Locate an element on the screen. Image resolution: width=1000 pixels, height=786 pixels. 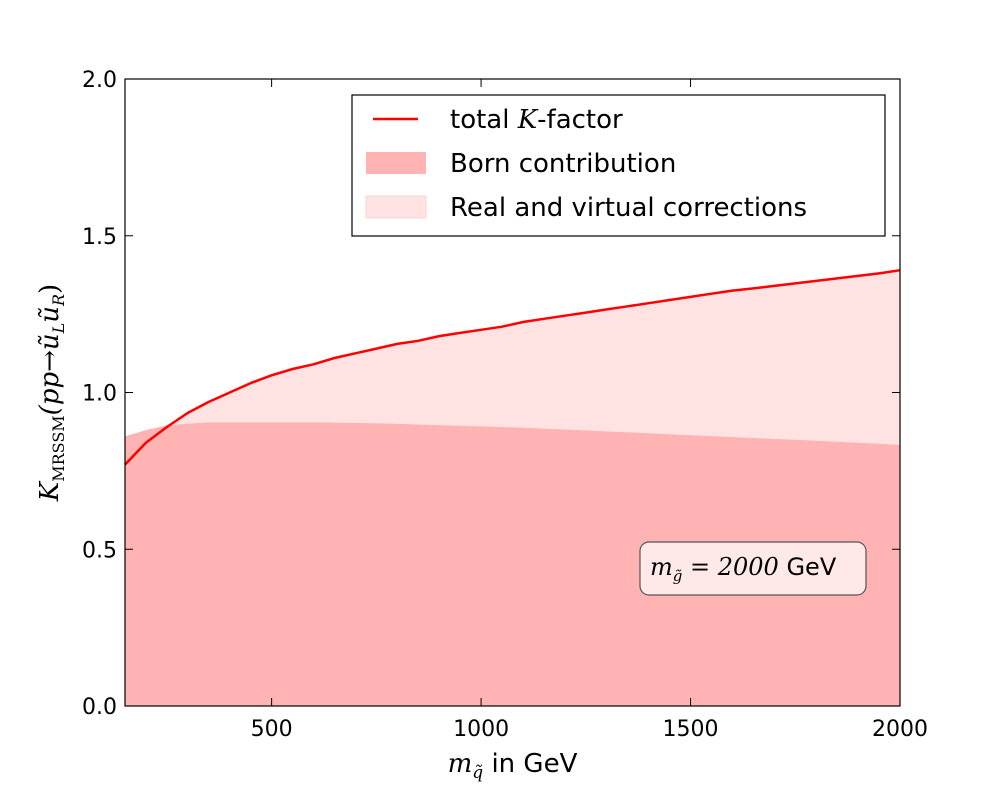
annotation: mg̃ = 2000 GeV is located at coordinates (753, 568).